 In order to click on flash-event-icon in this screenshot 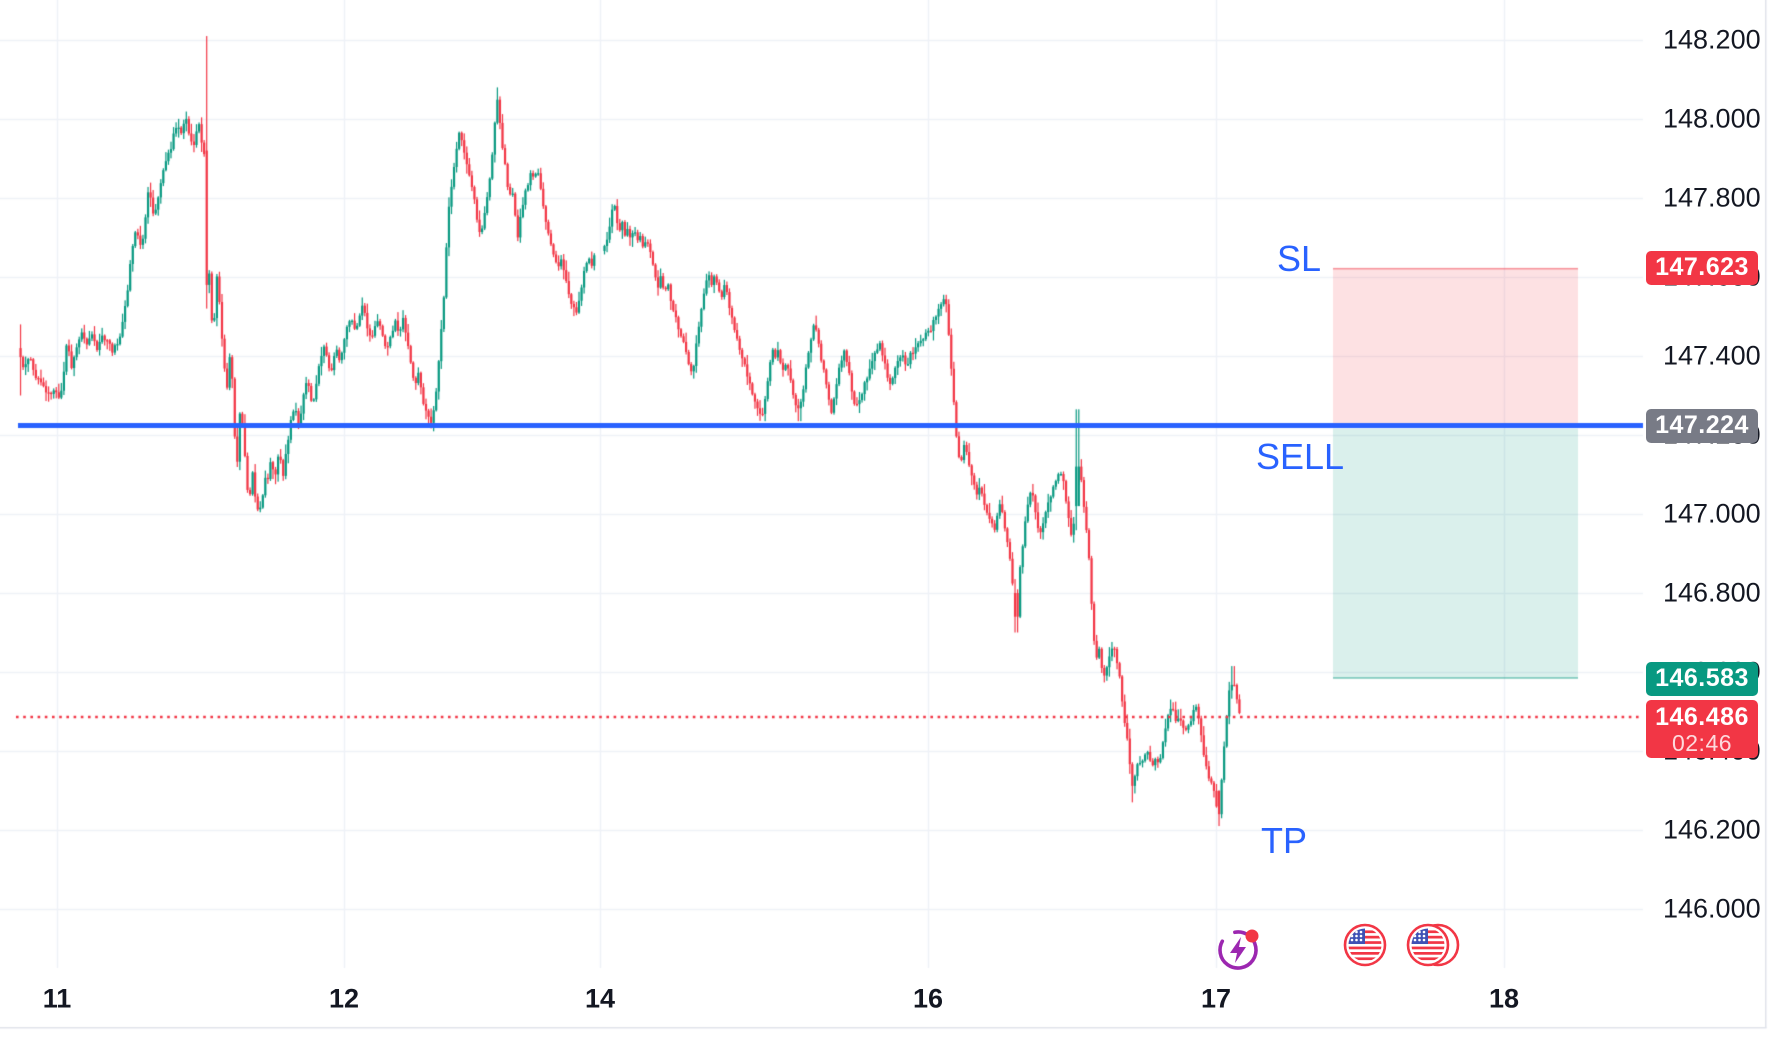, I will do `click(1238, 948)`.